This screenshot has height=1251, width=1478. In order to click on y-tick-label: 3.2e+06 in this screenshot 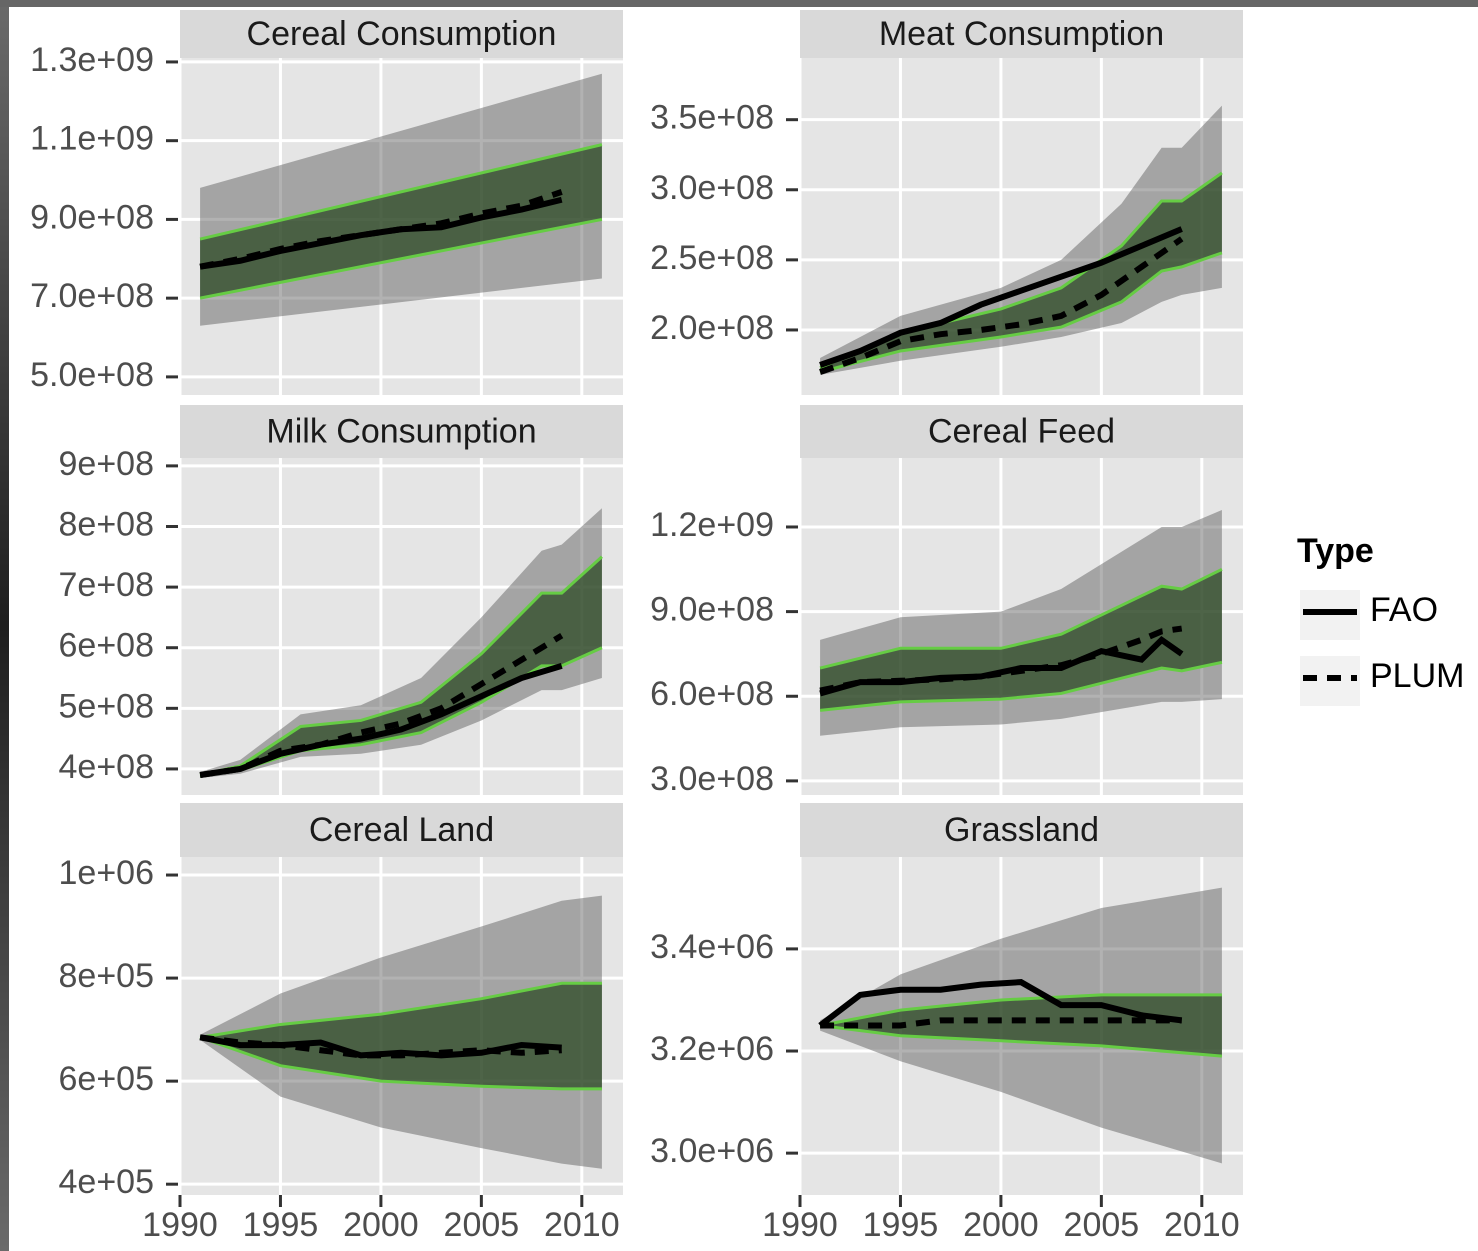, I will do `click(712, 1049)`.